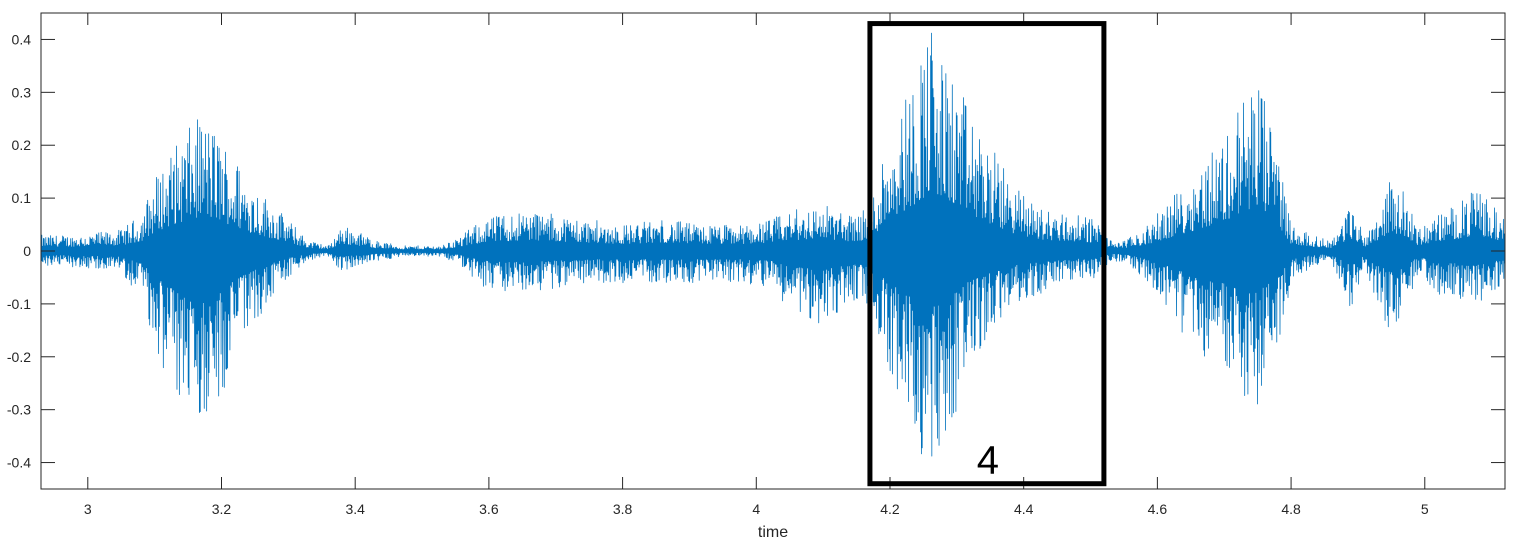 This screenshot has height=547, width=1523. What do you see at coordinates (756, 509) in the screenshot?
I see `x-tick-label: 4` at bounding box center [756, 509].